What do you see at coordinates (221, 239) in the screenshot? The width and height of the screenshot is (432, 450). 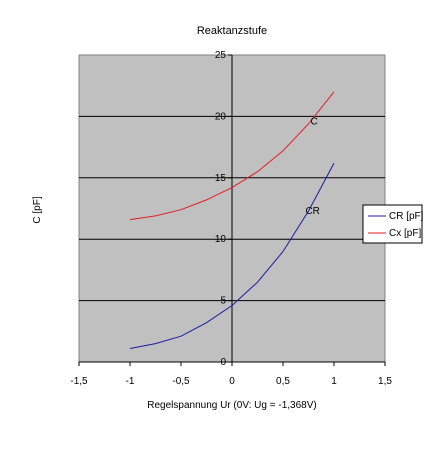 I see `y-tick-label: 10` at bounding box center [221, 239].